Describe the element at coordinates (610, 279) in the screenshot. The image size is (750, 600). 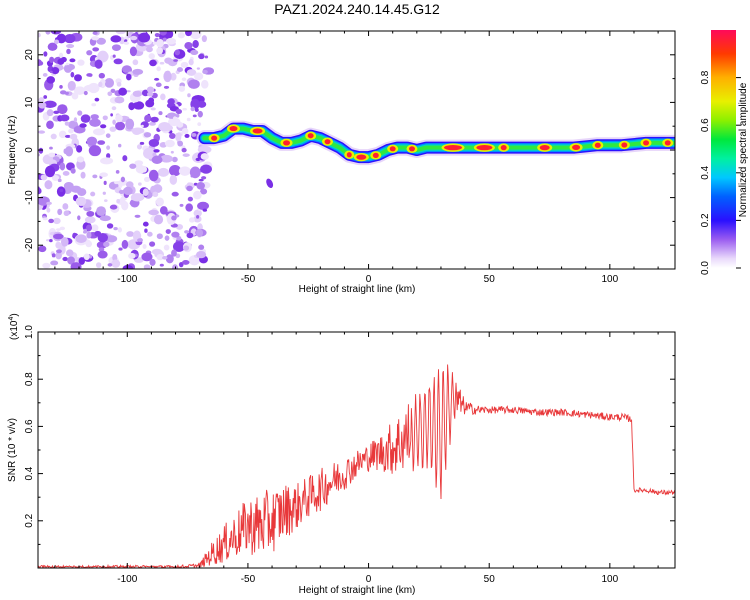
I see `spectrogram-xtick-label: 100` at that location.